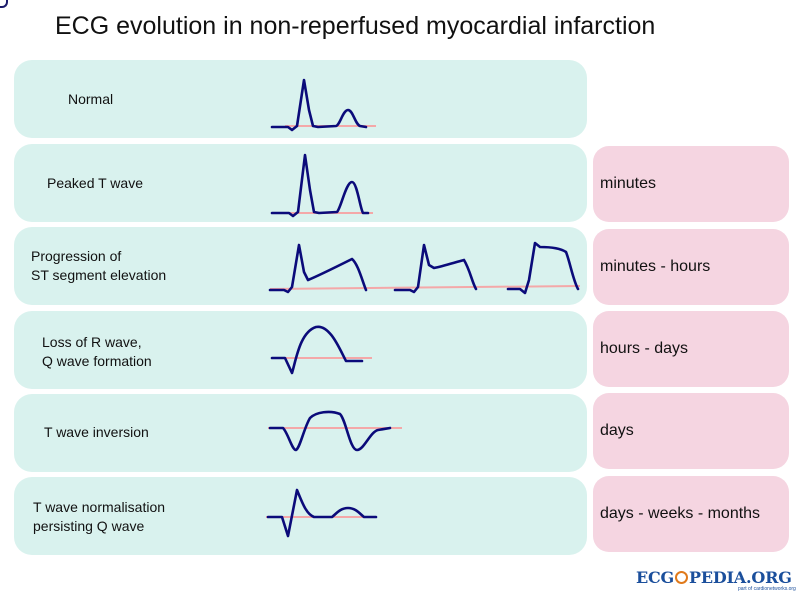 Image resolution: width=800 pixels, height=600 pixels. I want to click on time-label: minutes, so click(628, 183).